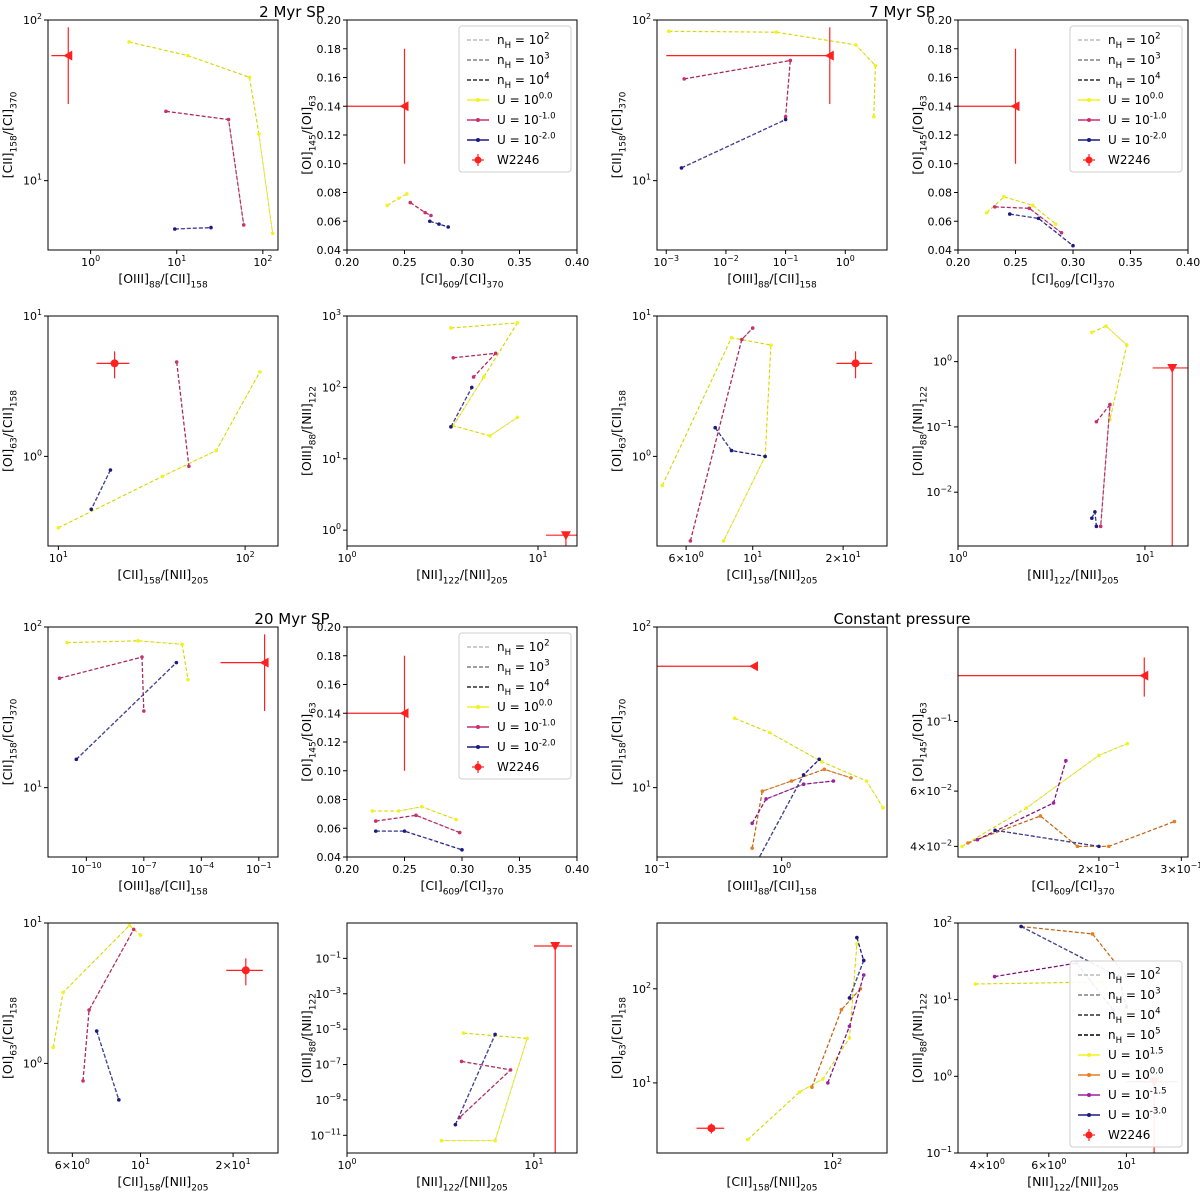  What do you see at coordinates (987, 1164) in the screenshot?
I see `x-tick-label: 4×100` at bounding box center [987, 1164].